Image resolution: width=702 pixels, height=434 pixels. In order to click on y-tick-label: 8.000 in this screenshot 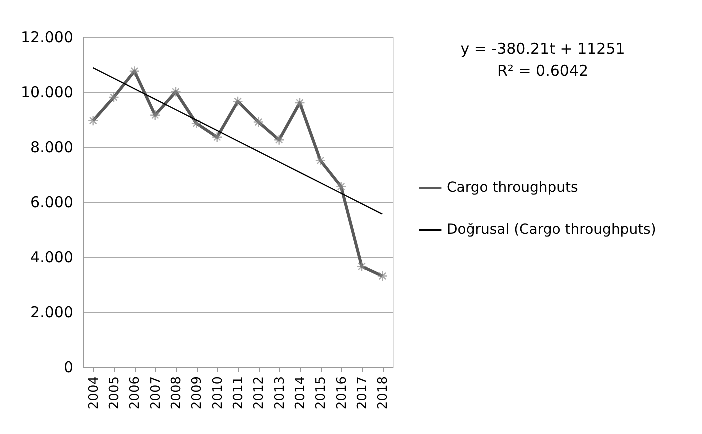, I will do `click(52, 147)`.